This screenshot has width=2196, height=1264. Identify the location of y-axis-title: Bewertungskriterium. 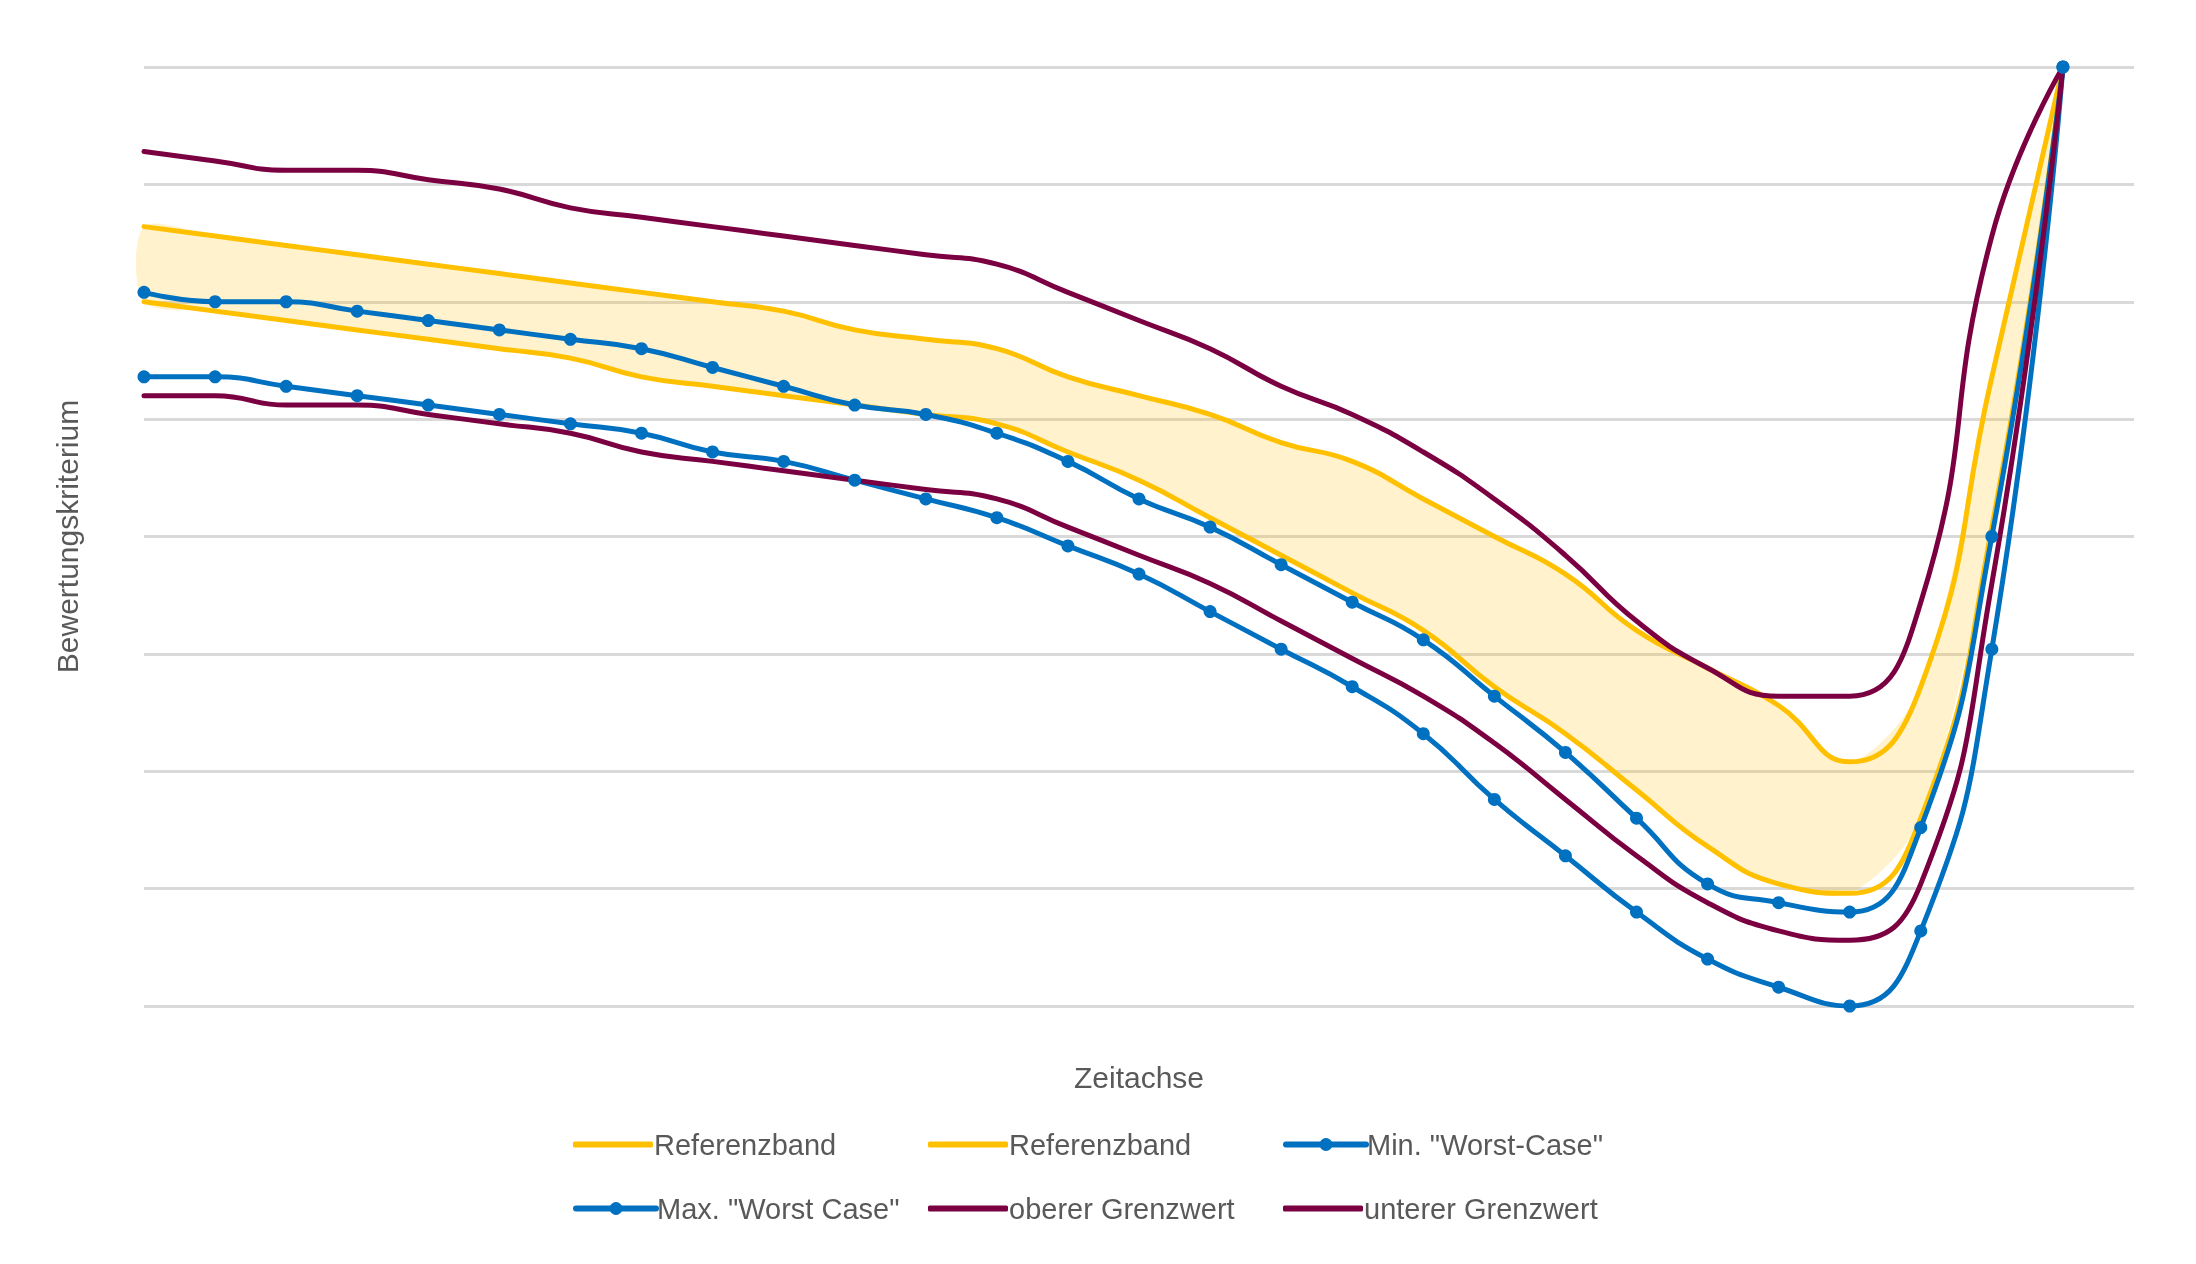
(67, 536).